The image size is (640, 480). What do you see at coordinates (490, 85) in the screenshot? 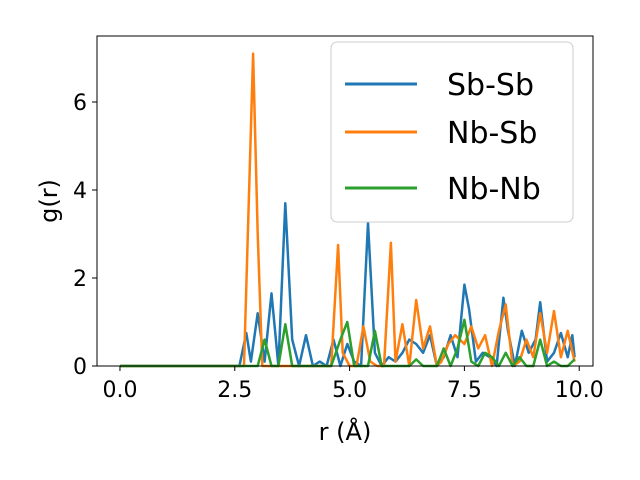
I see `legend-label-sb-sb: Sb-Sb` at bounding box center [490, 85].